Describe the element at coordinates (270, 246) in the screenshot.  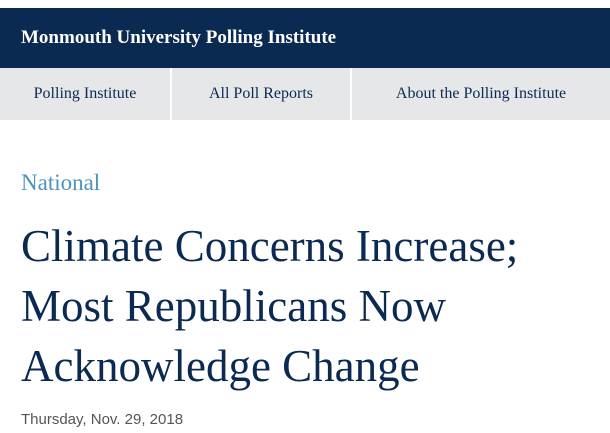
I see `headline-line: Climate Concerns Increase;` at that location.